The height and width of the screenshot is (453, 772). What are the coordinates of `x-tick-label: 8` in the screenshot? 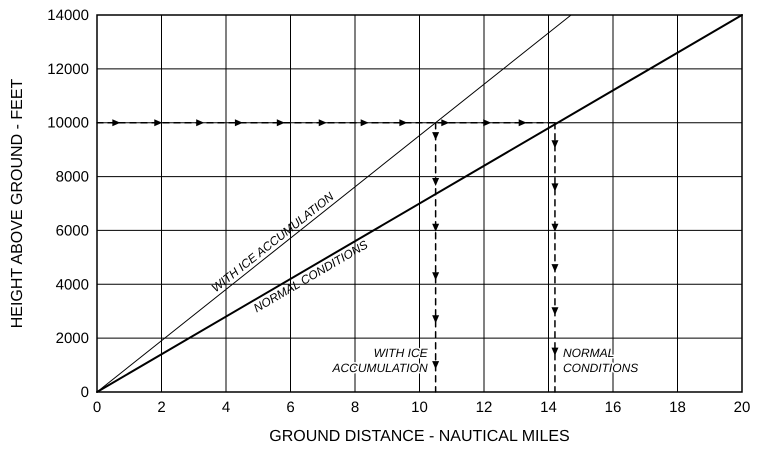 It's located at (355, 407).